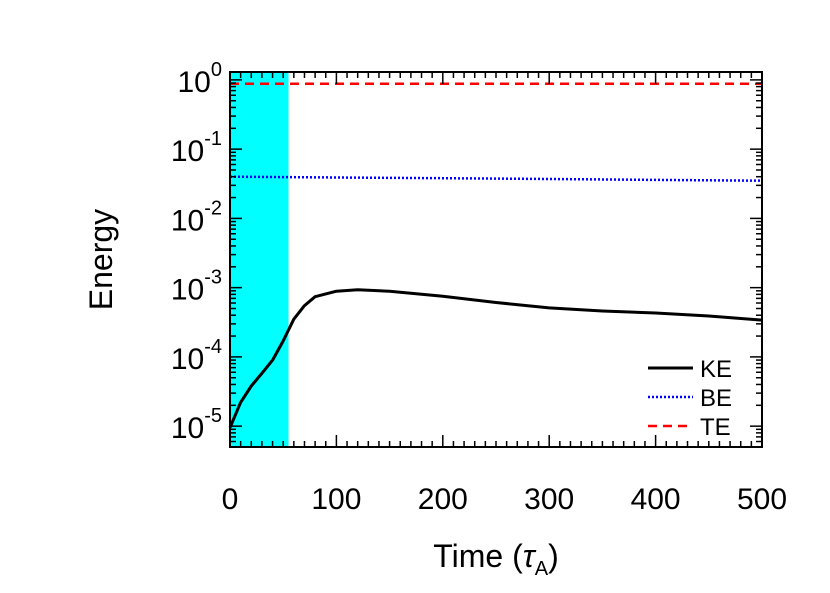 This screenshot has height=593, width=830. What do you see at coordinates (478, 556) in the screenshot?
I see `x-axis-title-main: Time (` at bounding box center [478, 556].